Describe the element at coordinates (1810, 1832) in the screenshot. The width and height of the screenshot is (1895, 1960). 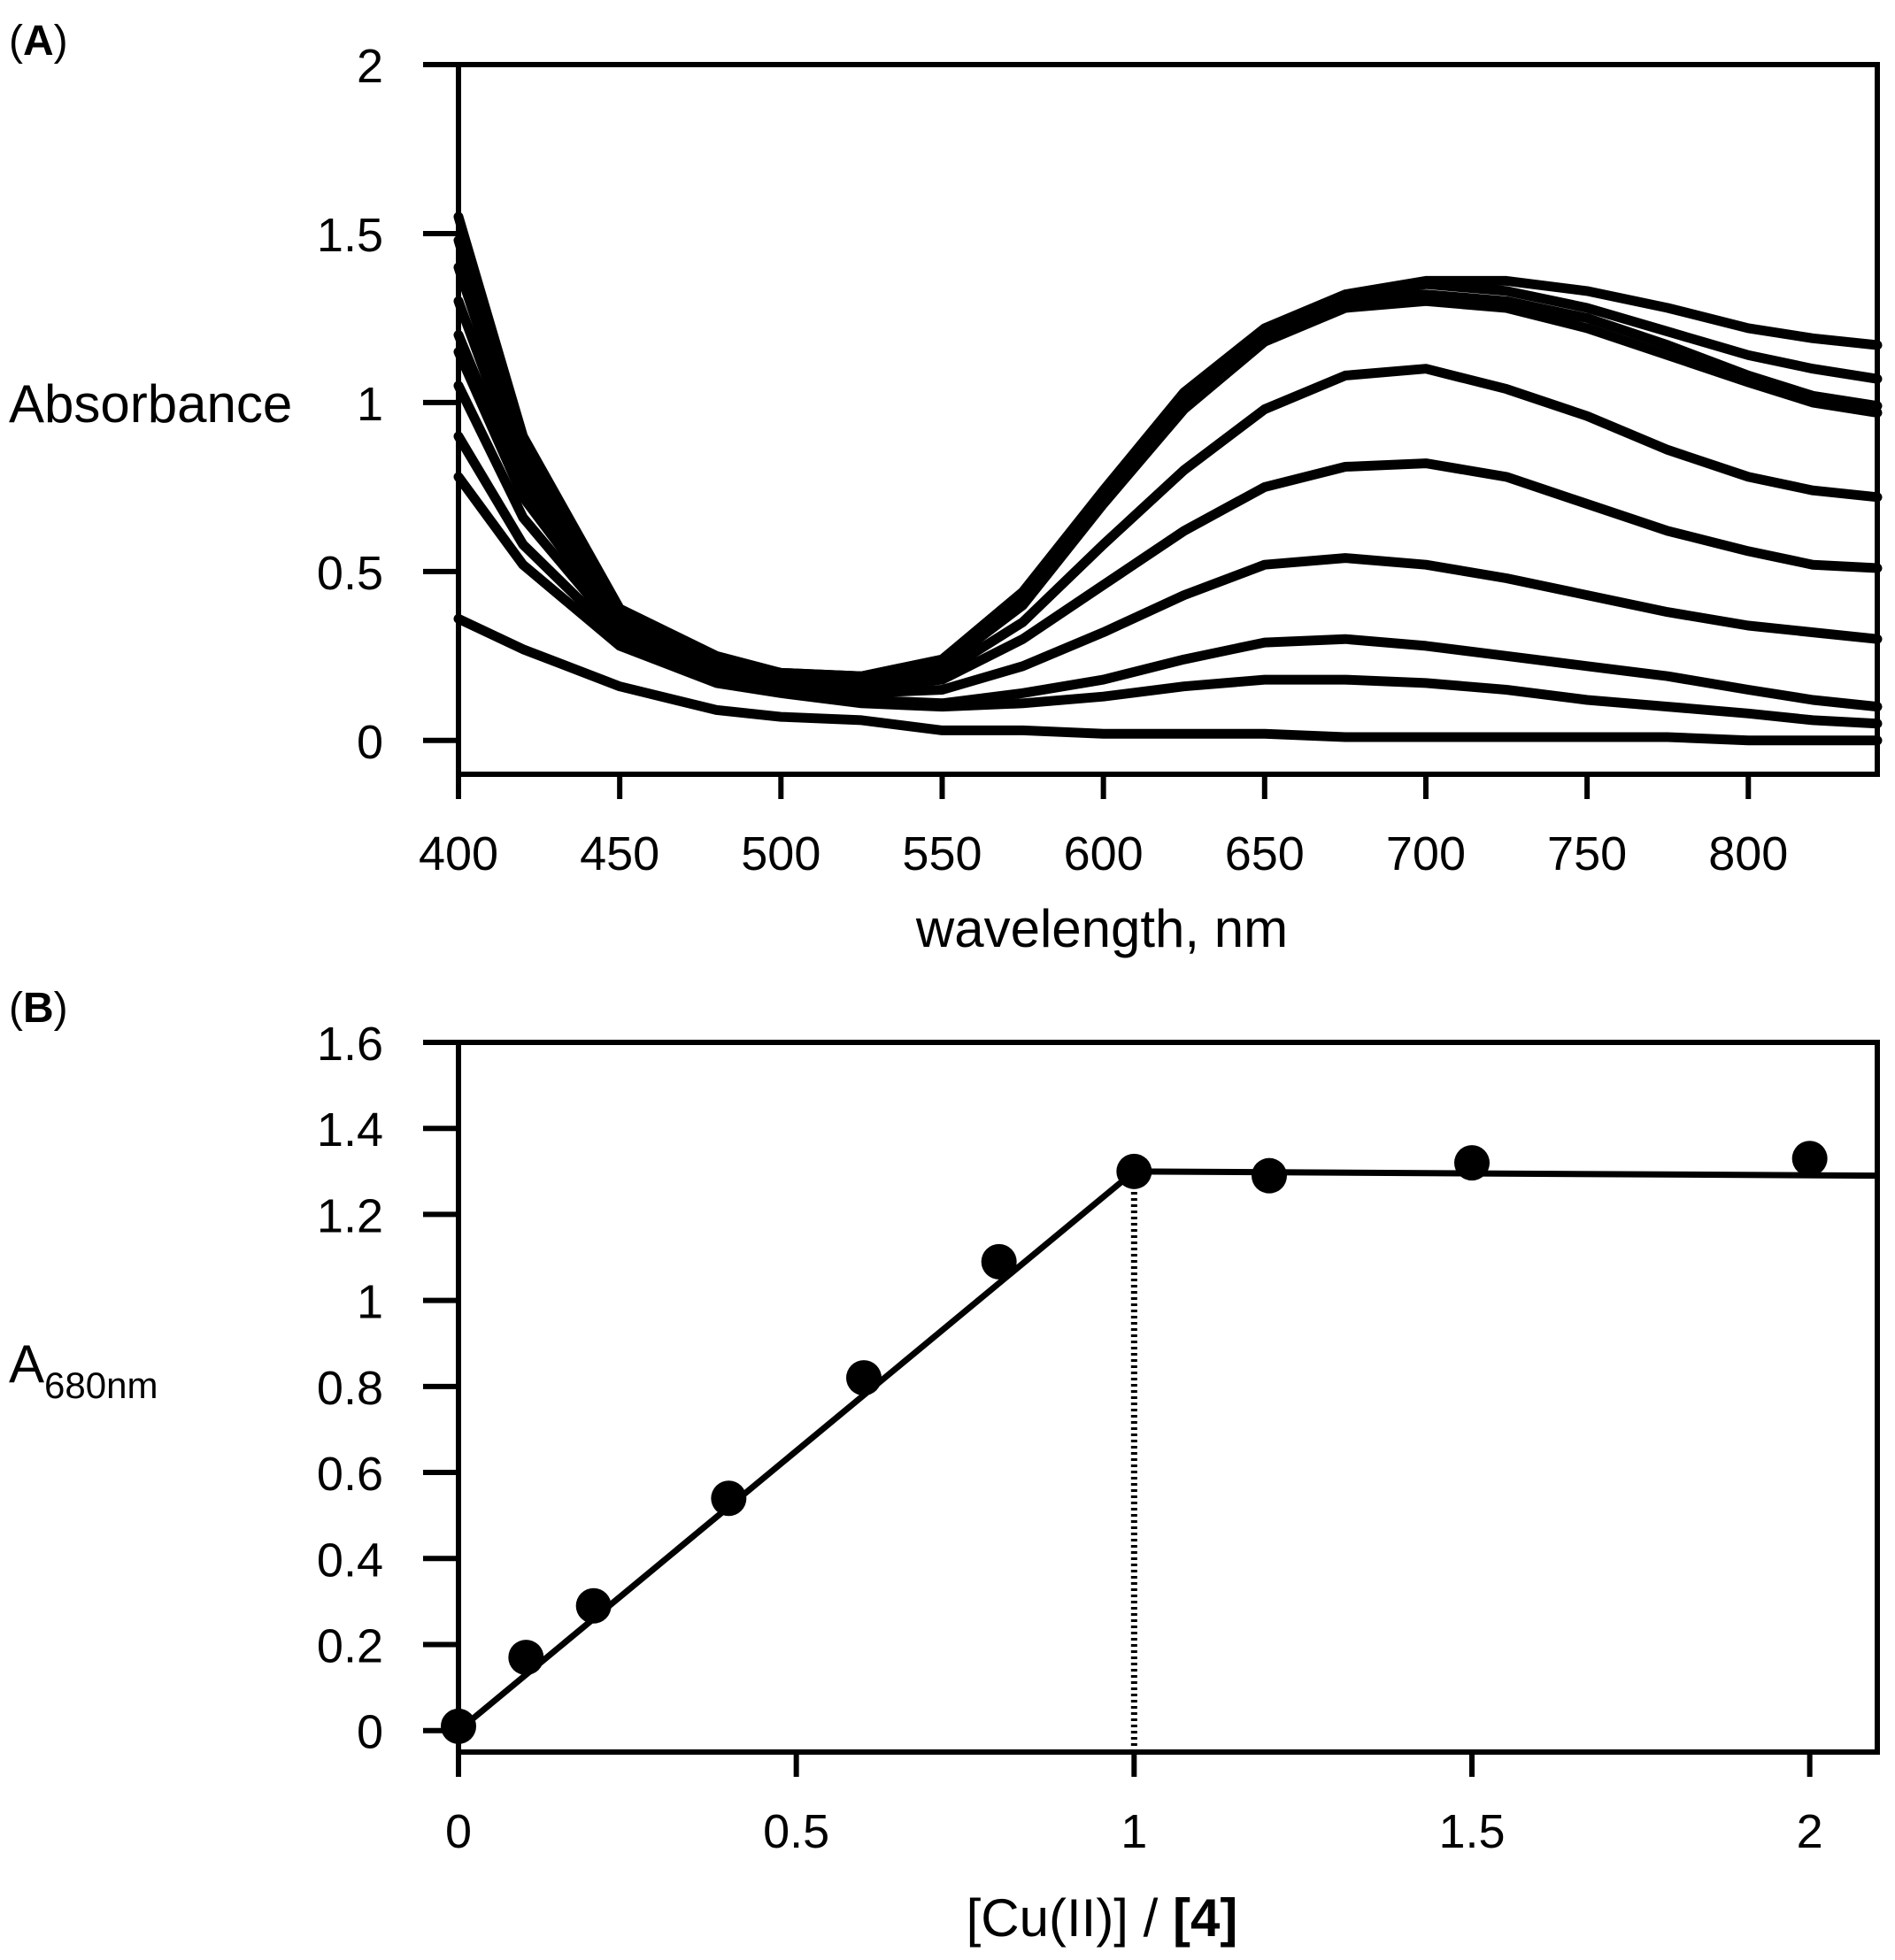
I see `chart-b-xtick-label: 2` at that location.